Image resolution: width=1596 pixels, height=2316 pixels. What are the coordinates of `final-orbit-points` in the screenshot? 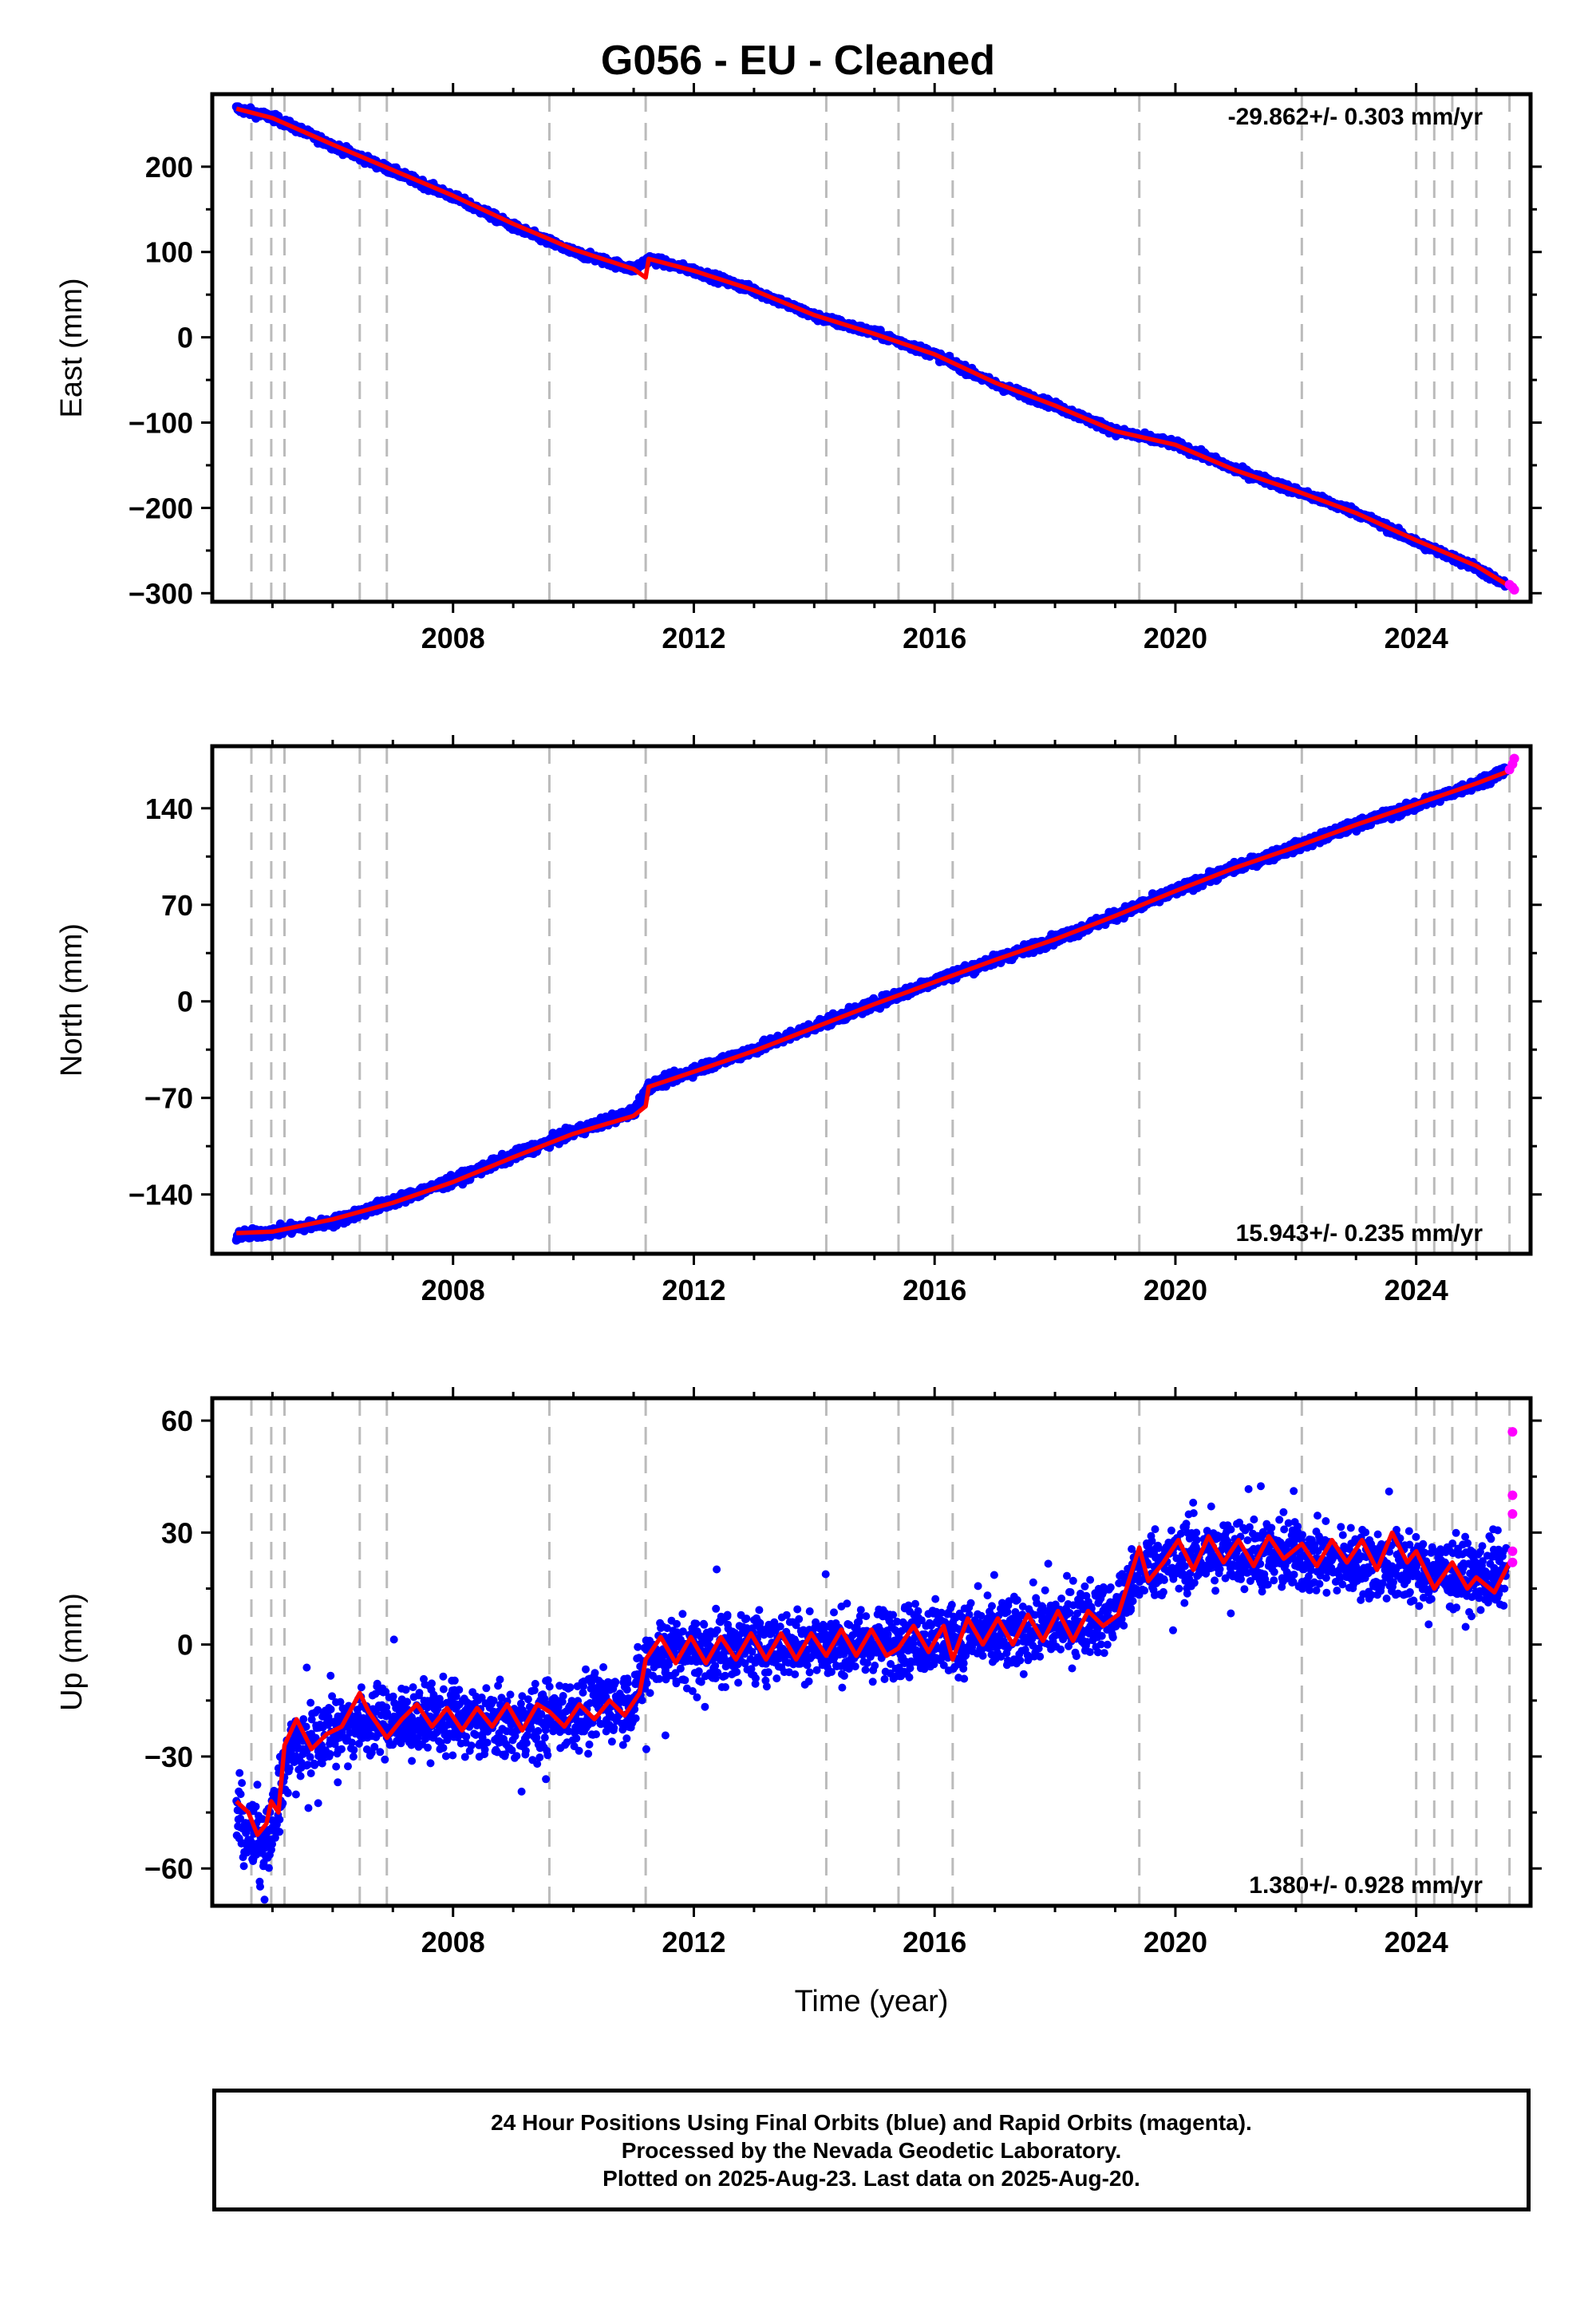 It's located at (871, 1693).